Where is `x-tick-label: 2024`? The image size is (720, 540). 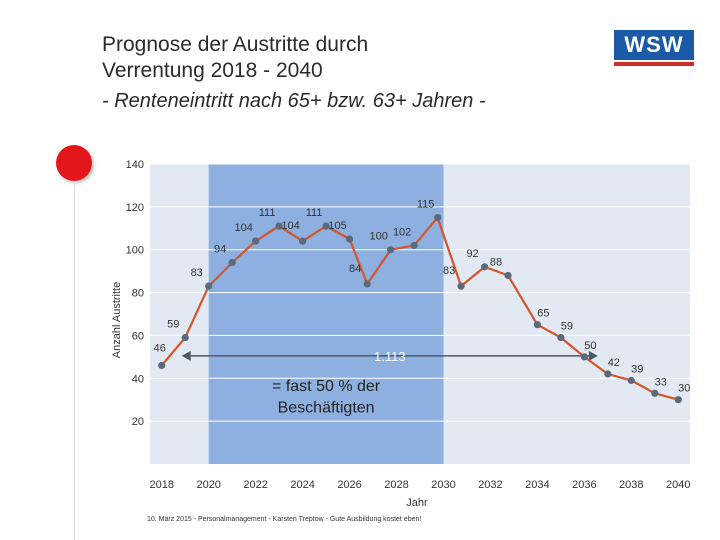 x-tick-label: 2024 is located at coordinates (302, 485).